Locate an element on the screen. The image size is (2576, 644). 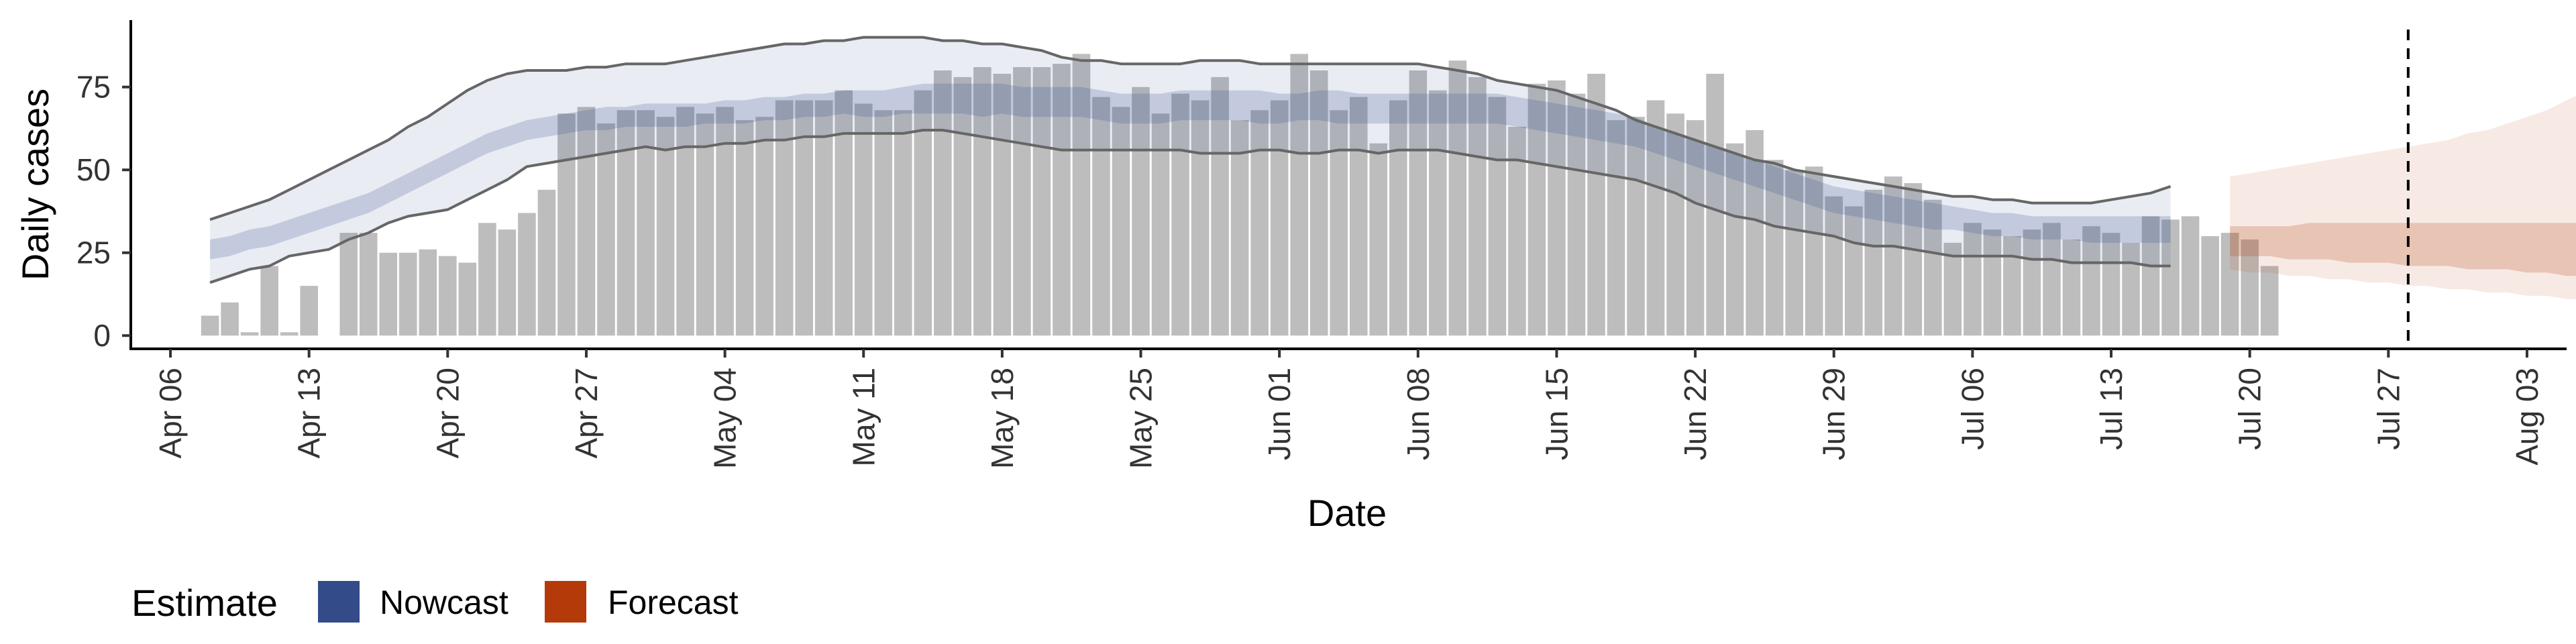
x-tick-label: Apr 13 is located at coordinates (309, 413).